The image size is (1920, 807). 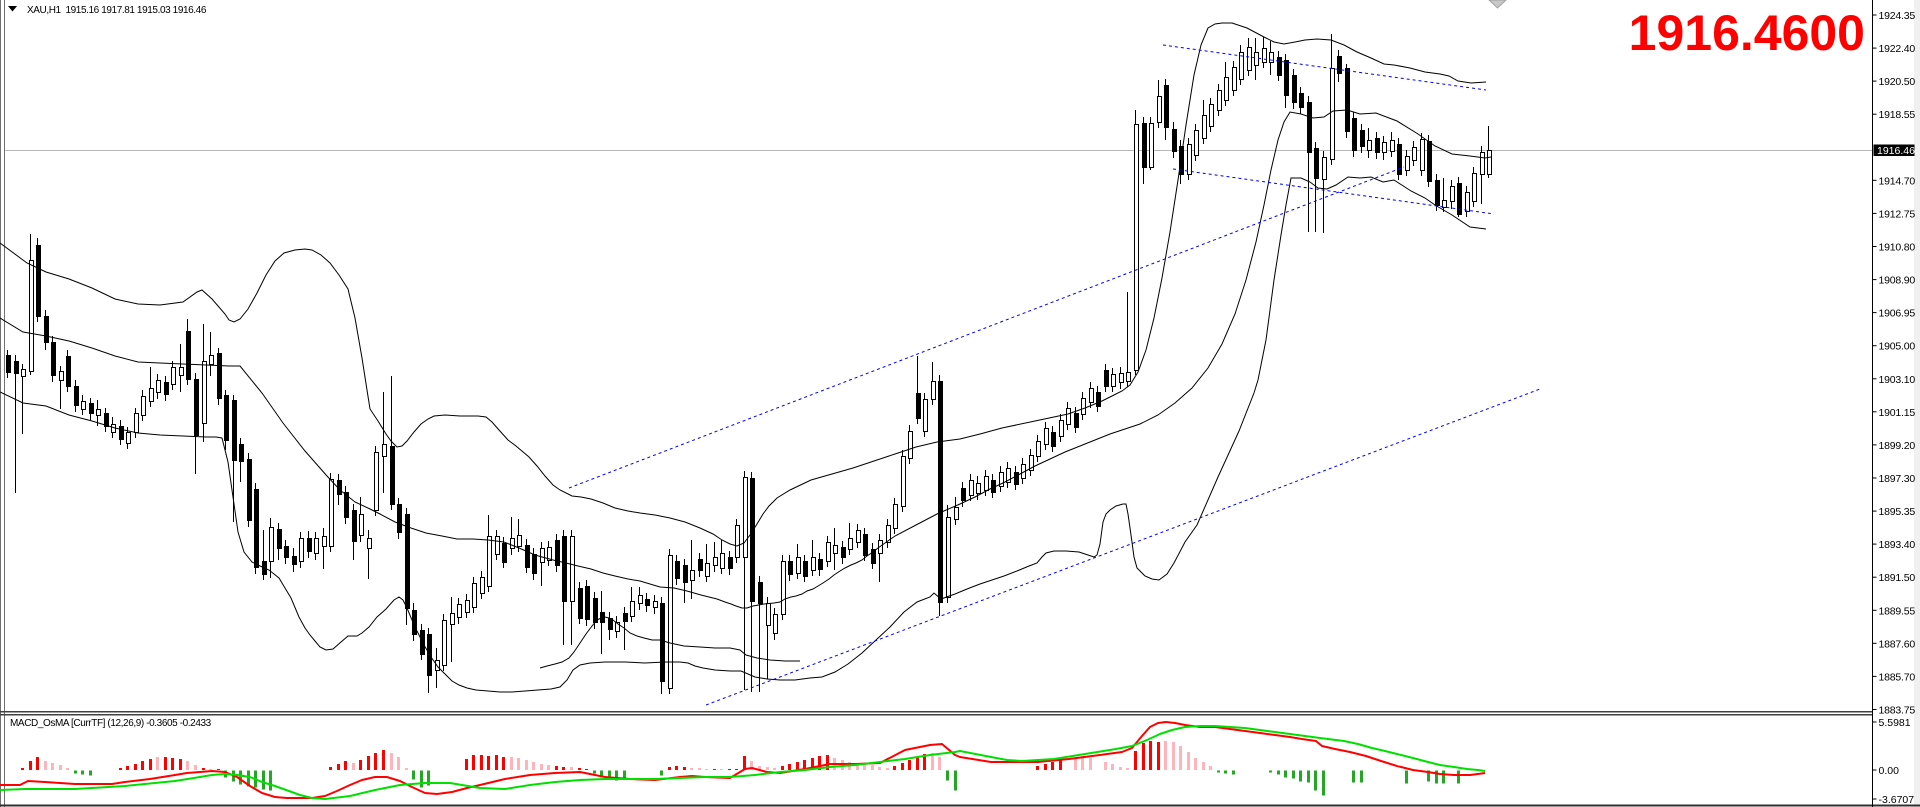 What do you see at coordinates (1895, 723) in the screenshot?
I see `svg-text: 5.5981` at bounding box center [1895, 723].